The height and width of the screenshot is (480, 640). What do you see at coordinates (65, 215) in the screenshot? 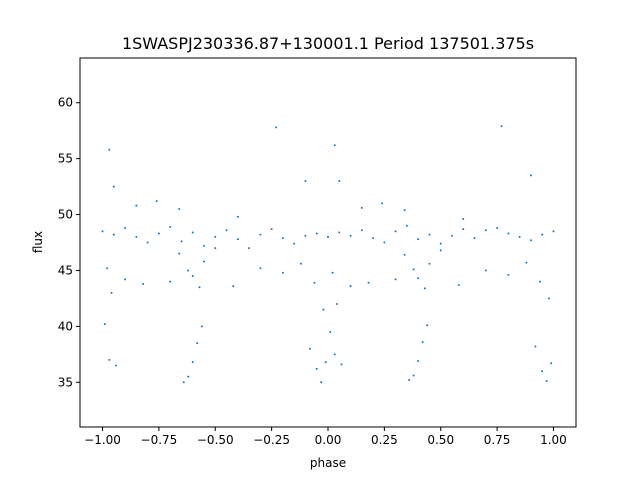
I see `y-tick-label: 50` at bounding box center [65, 215].